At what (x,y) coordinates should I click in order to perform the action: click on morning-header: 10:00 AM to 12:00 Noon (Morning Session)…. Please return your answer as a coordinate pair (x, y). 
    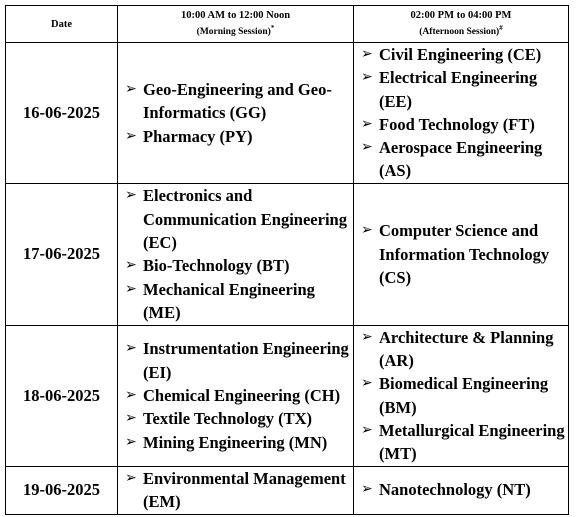
    Looking at the image, I should click on (235, 24).